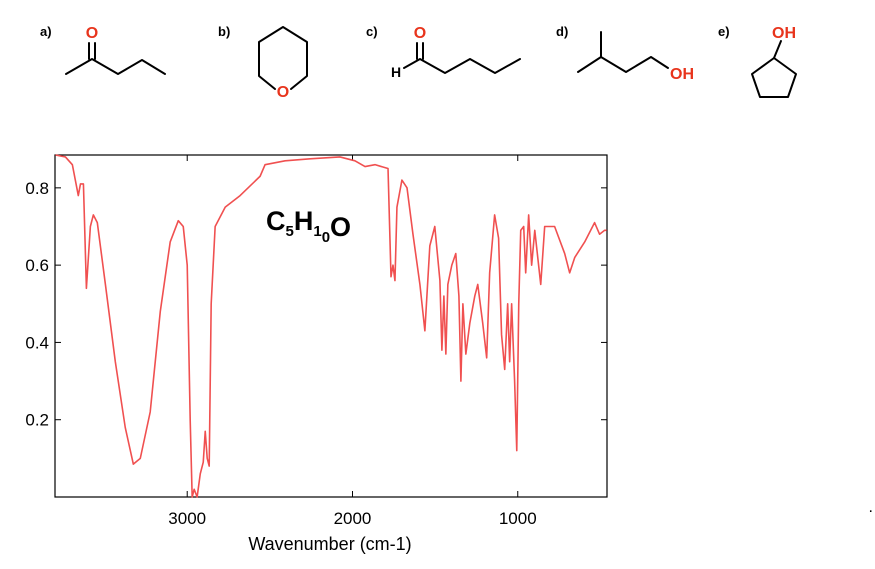 The height and width of the screenshot is (569, 875). I want to click on y-tick-label: 0.6, so click(37, 265).